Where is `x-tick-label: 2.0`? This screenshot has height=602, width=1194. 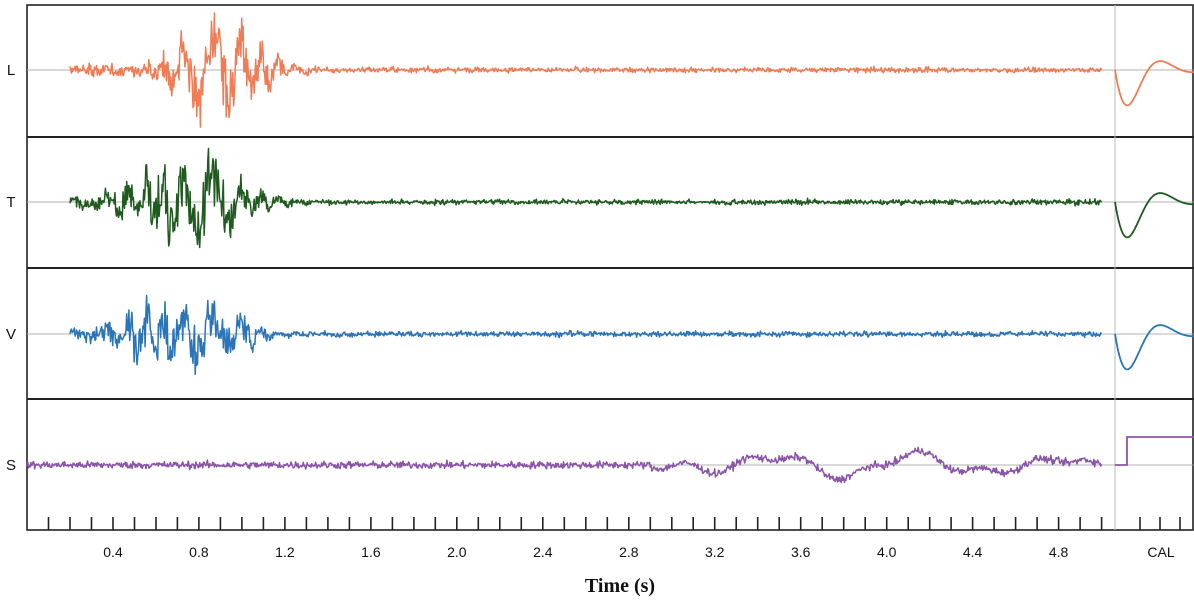 x-tick-label: 2.0 is located at coordinates (457, 552).